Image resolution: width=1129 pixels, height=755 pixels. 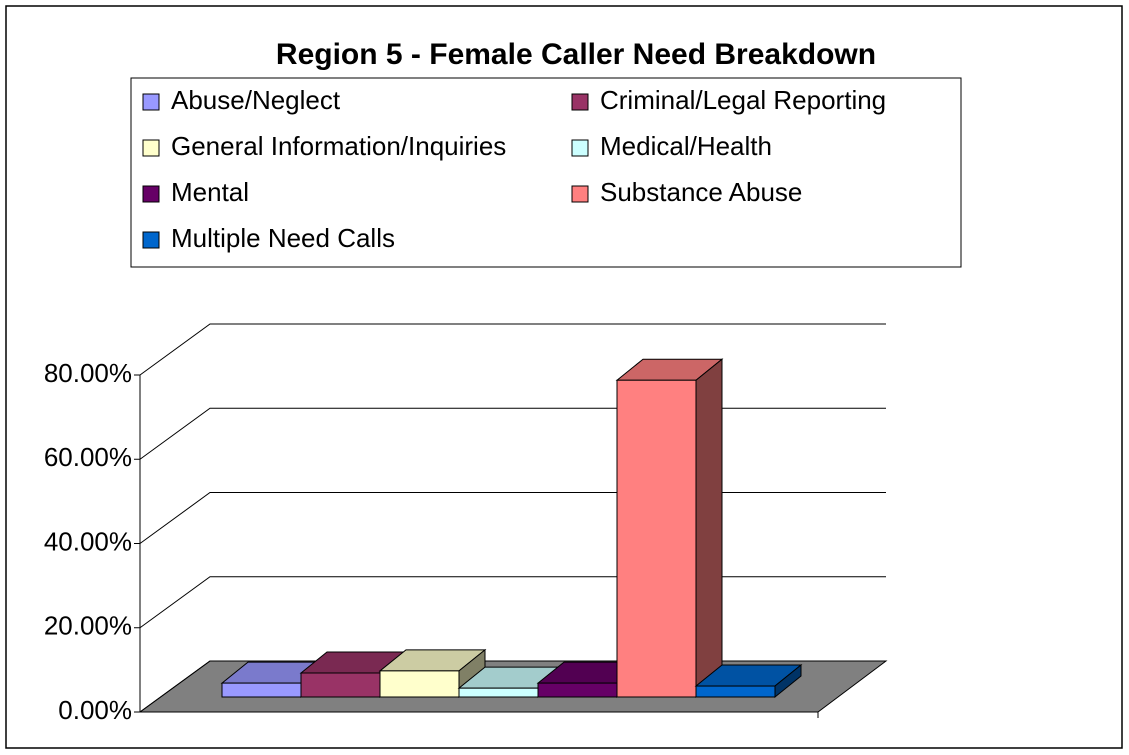 I want to click on legend-label: Medical/Health, so click(x=686, y=146).